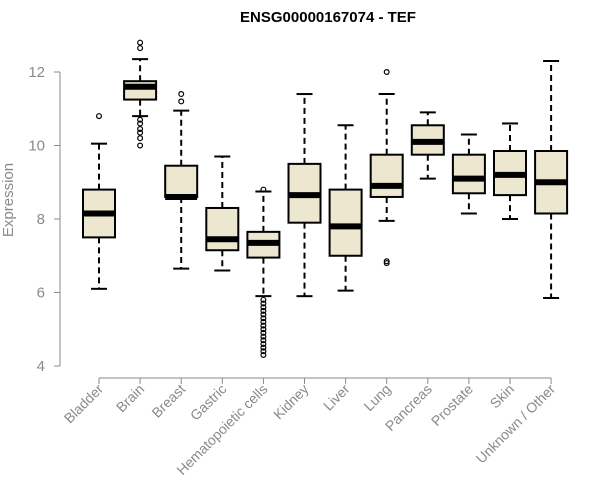  Describe the element at coordinates (263, 272) in the screenshot. I see `box-hematopoietic-cells` at that location.